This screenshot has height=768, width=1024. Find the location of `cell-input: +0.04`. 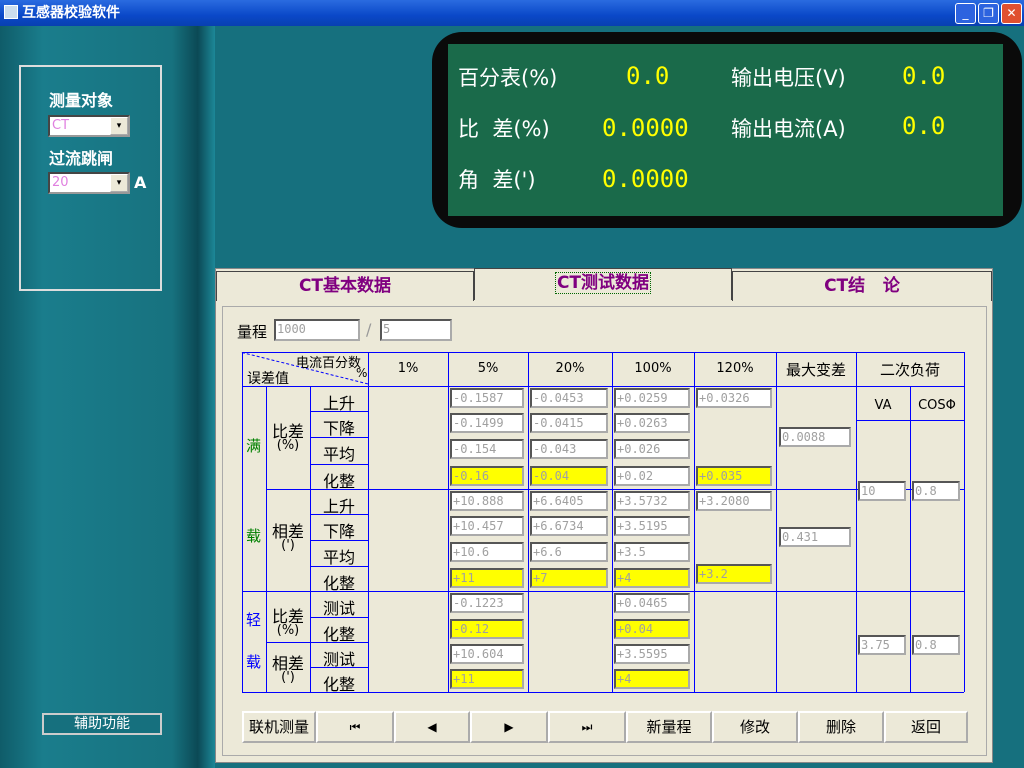

cell-input: +0.04 is located at coordinates (652, 629).